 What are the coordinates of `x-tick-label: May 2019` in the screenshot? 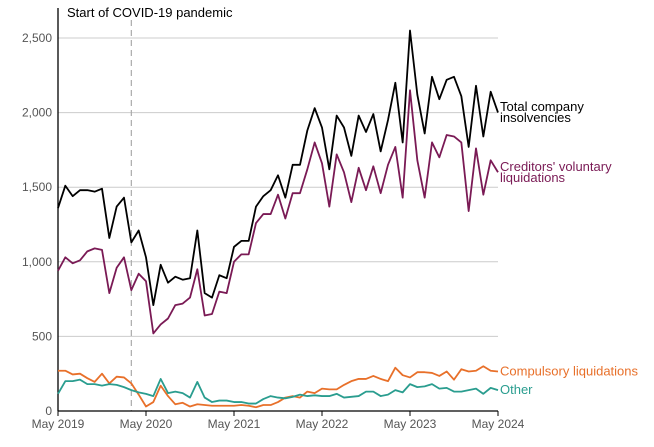 It's located at (58, 424).